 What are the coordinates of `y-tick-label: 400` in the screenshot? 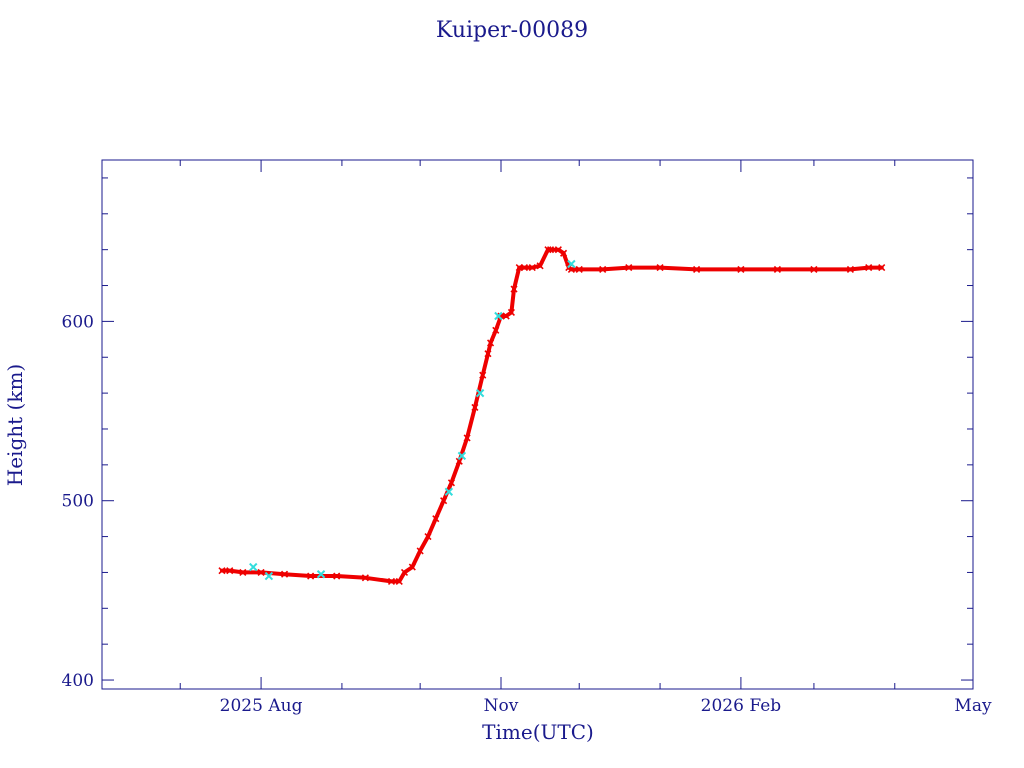 It's located at (78, 681).